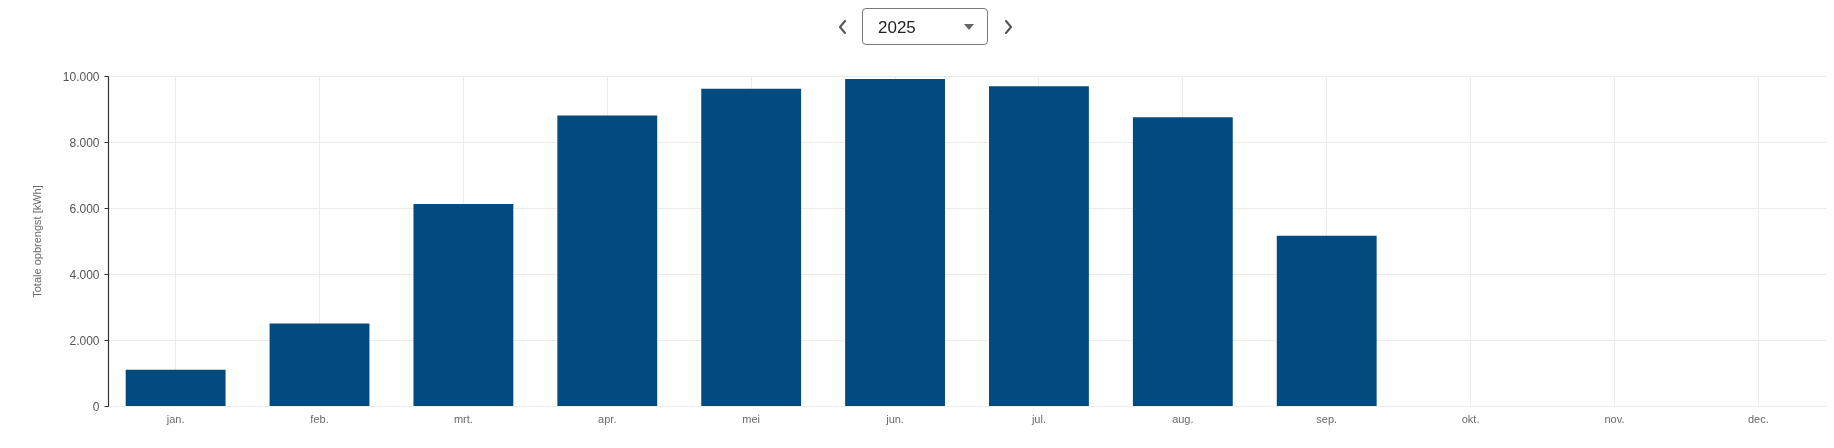  Describe the element at coordinates (751, 418) in the screenshot. I see `x-tick-label: mei` at that location.